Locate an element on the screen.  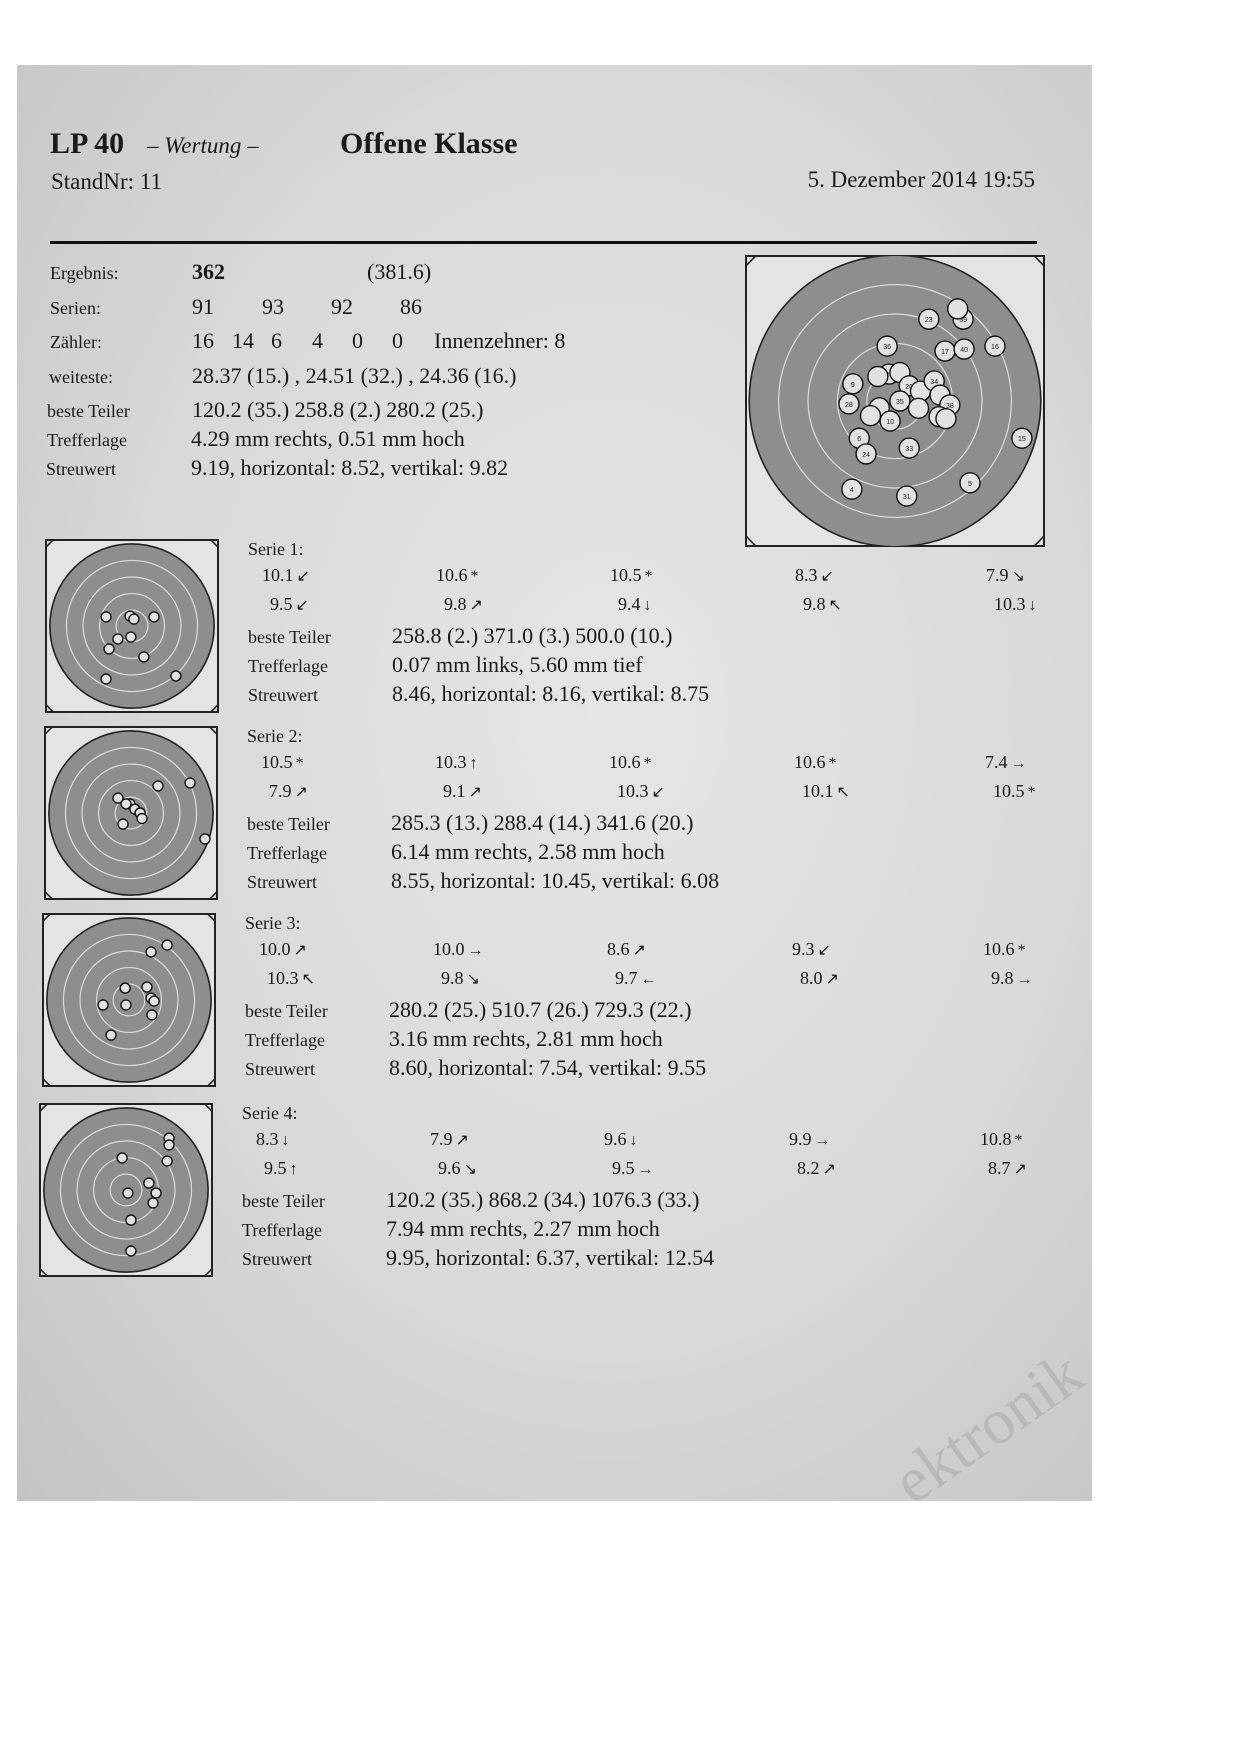
zaehler-label: Zähler: is located at coordinates (76, 342).